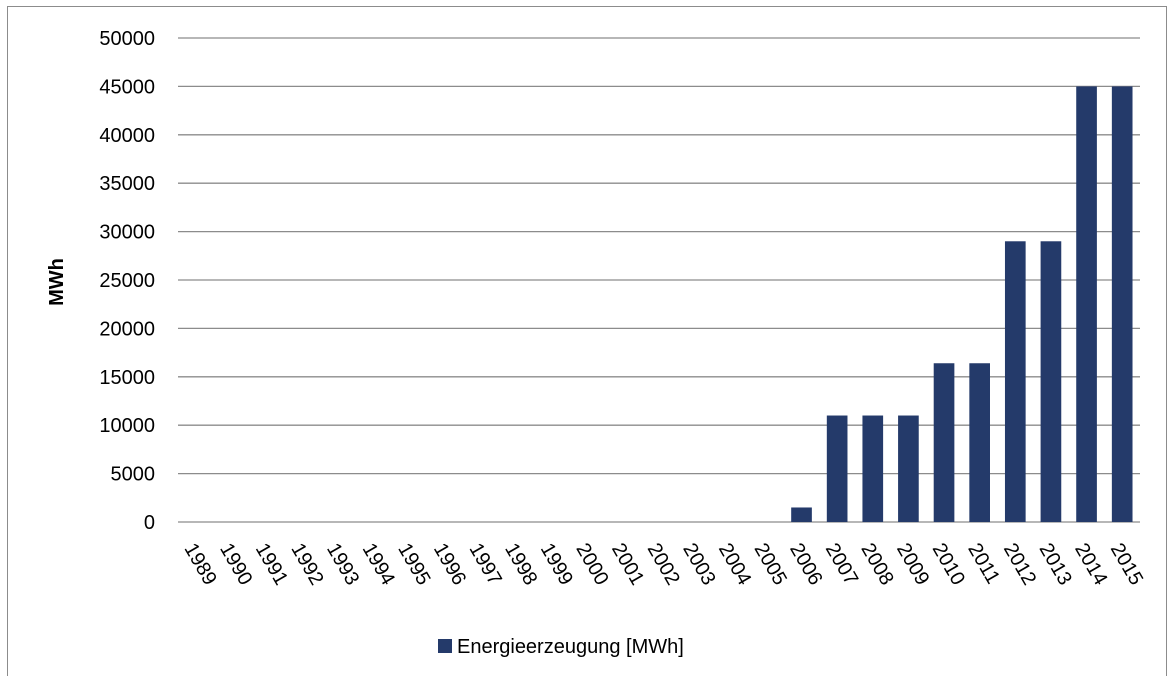  What do you see at coordinates (1086, 304) in the screenshot?
I see `bar-2014` at bounding box center [1086, 304].